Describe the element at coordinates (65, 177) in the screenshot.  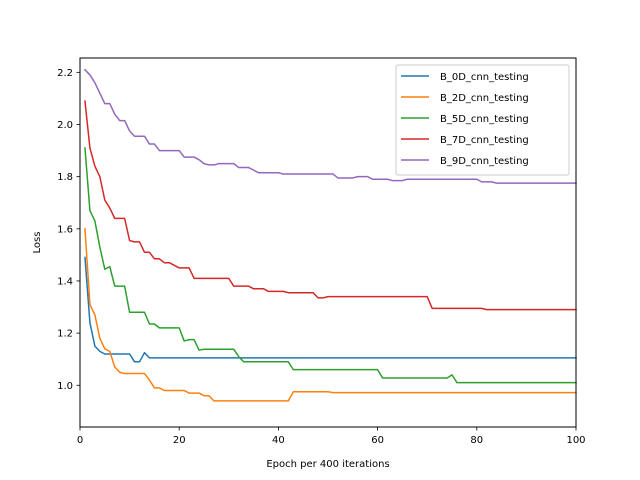
I see `y-tick-label: 1.8` at that location.